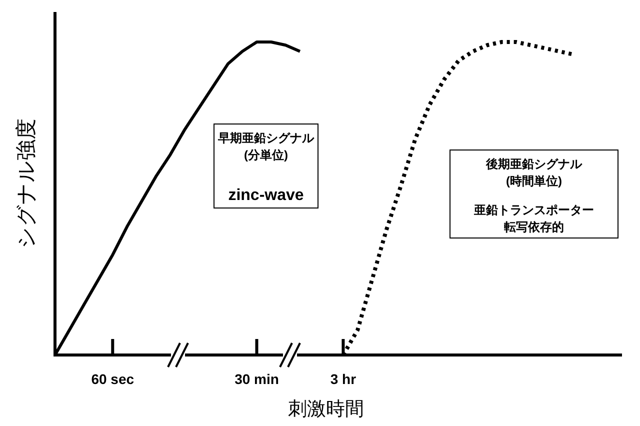  Describe the element at coordinates (112, 379) in the screenshot. I see `x-tick-label: 60 sec` at that location.